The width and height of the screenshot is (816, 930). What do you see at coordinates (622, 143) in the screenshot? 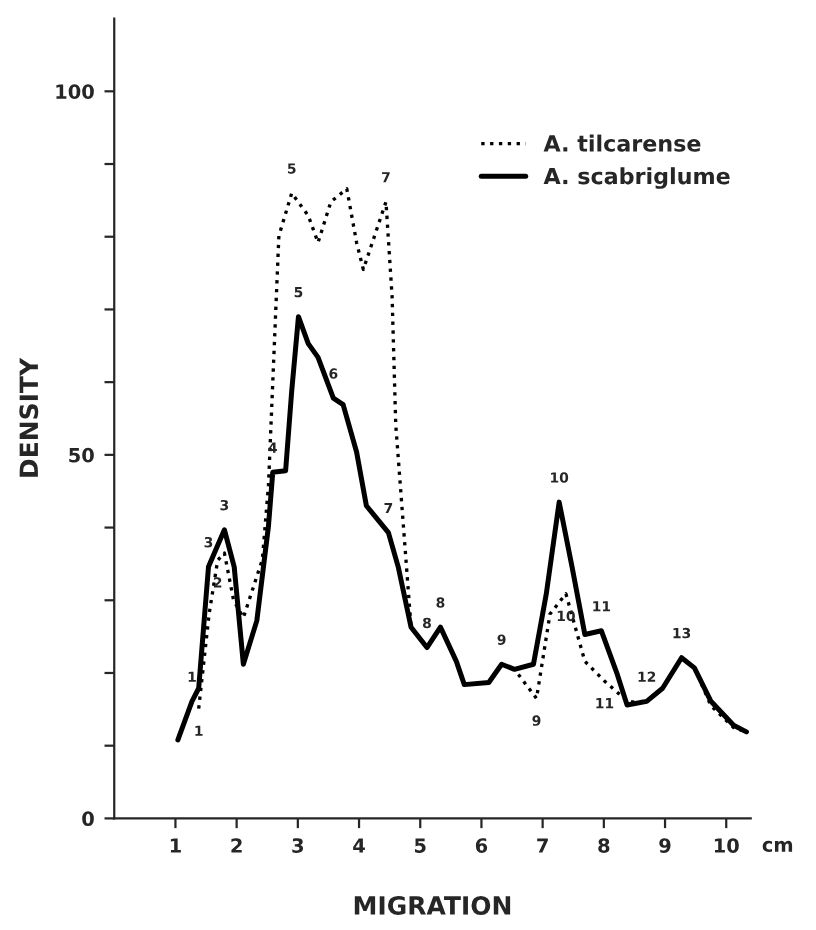
I see `legend-label: A. tilcarense` at bounding box center [622, 143].